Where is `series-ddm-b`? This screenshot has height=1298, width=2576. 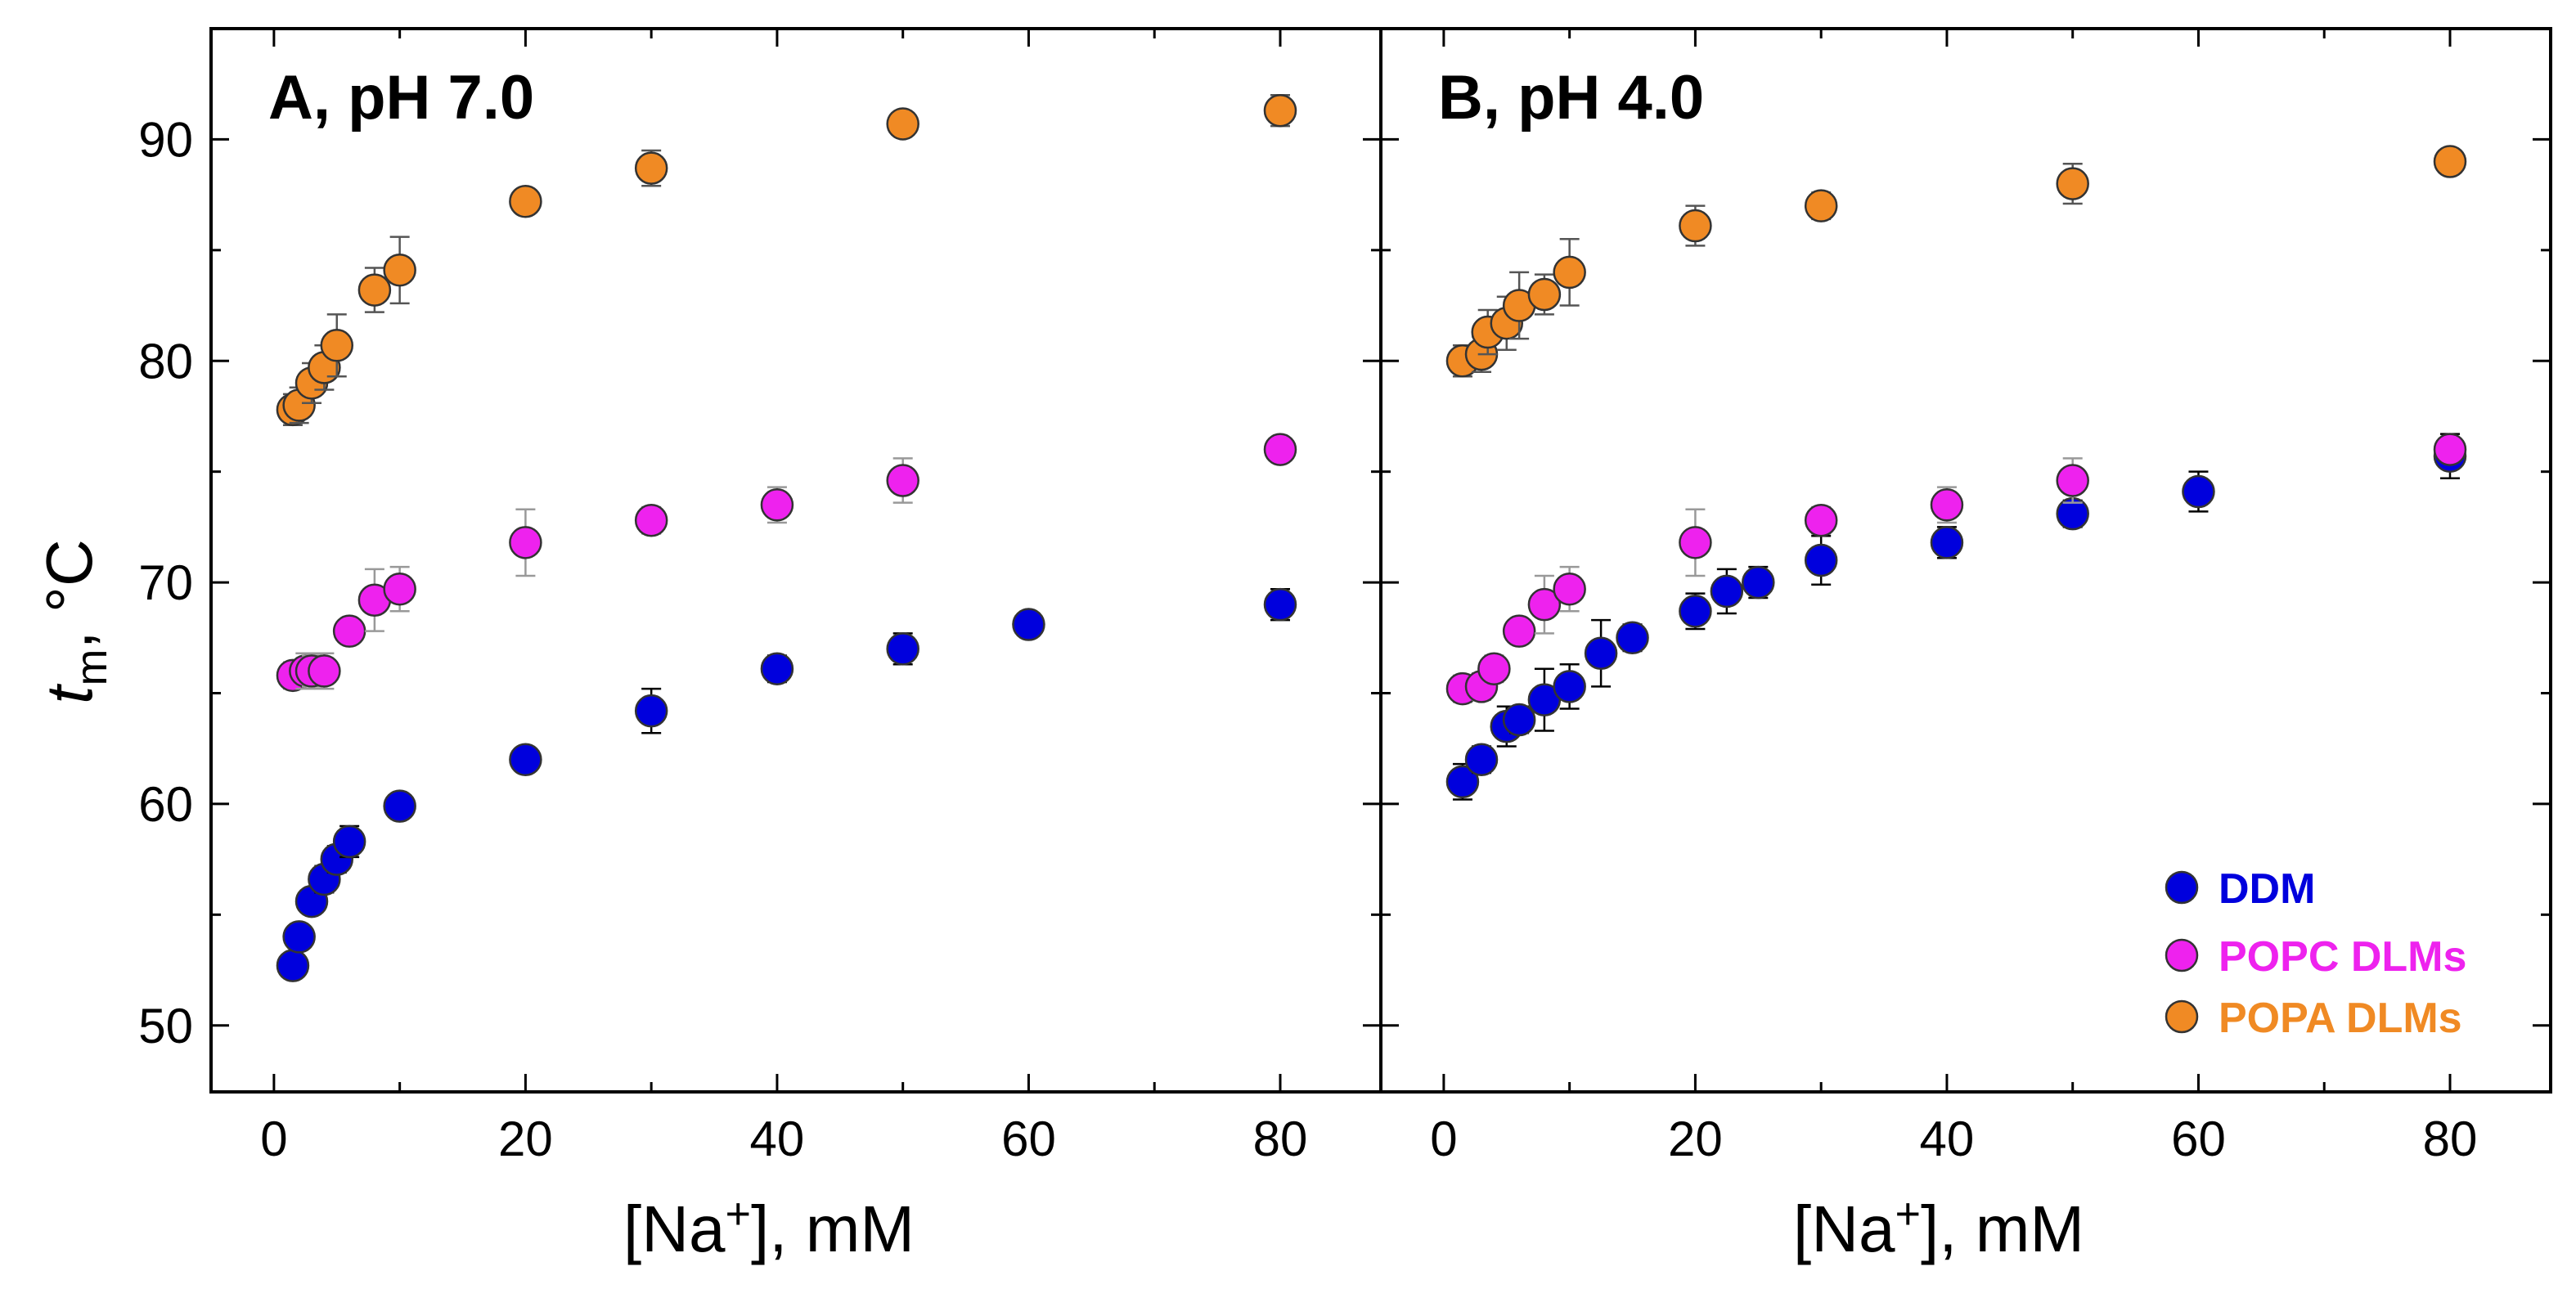 series-ddm-b is located at coordinates (1956, 617).